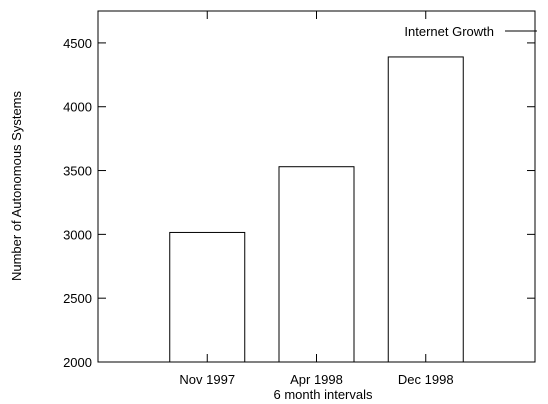 This screenshot has height=404, width=548. I want to click on y-tick-label: 2500, so click(77, 298).